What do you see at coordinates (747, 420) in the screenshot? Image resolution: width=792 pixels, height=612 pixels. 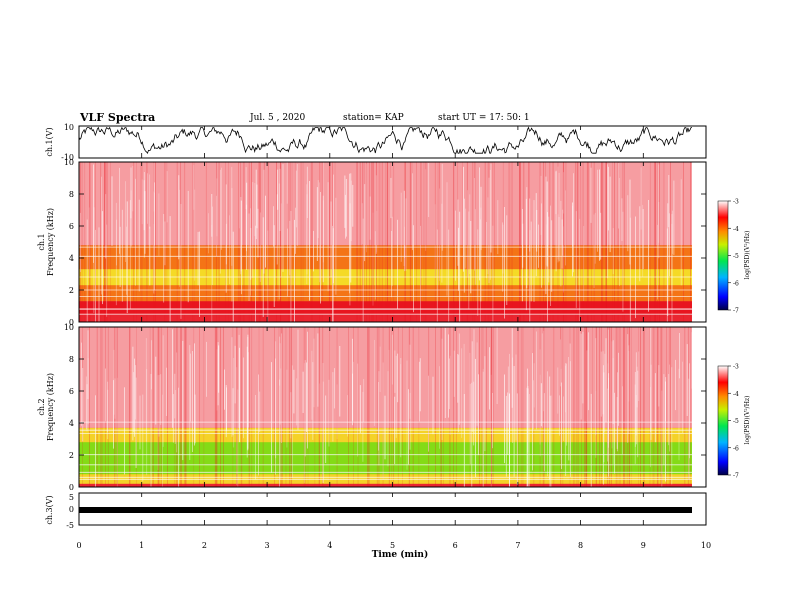 I see `ch2-colorbar-label: log(PSD)(V²/Hz)` at bounding box center [747, 420].